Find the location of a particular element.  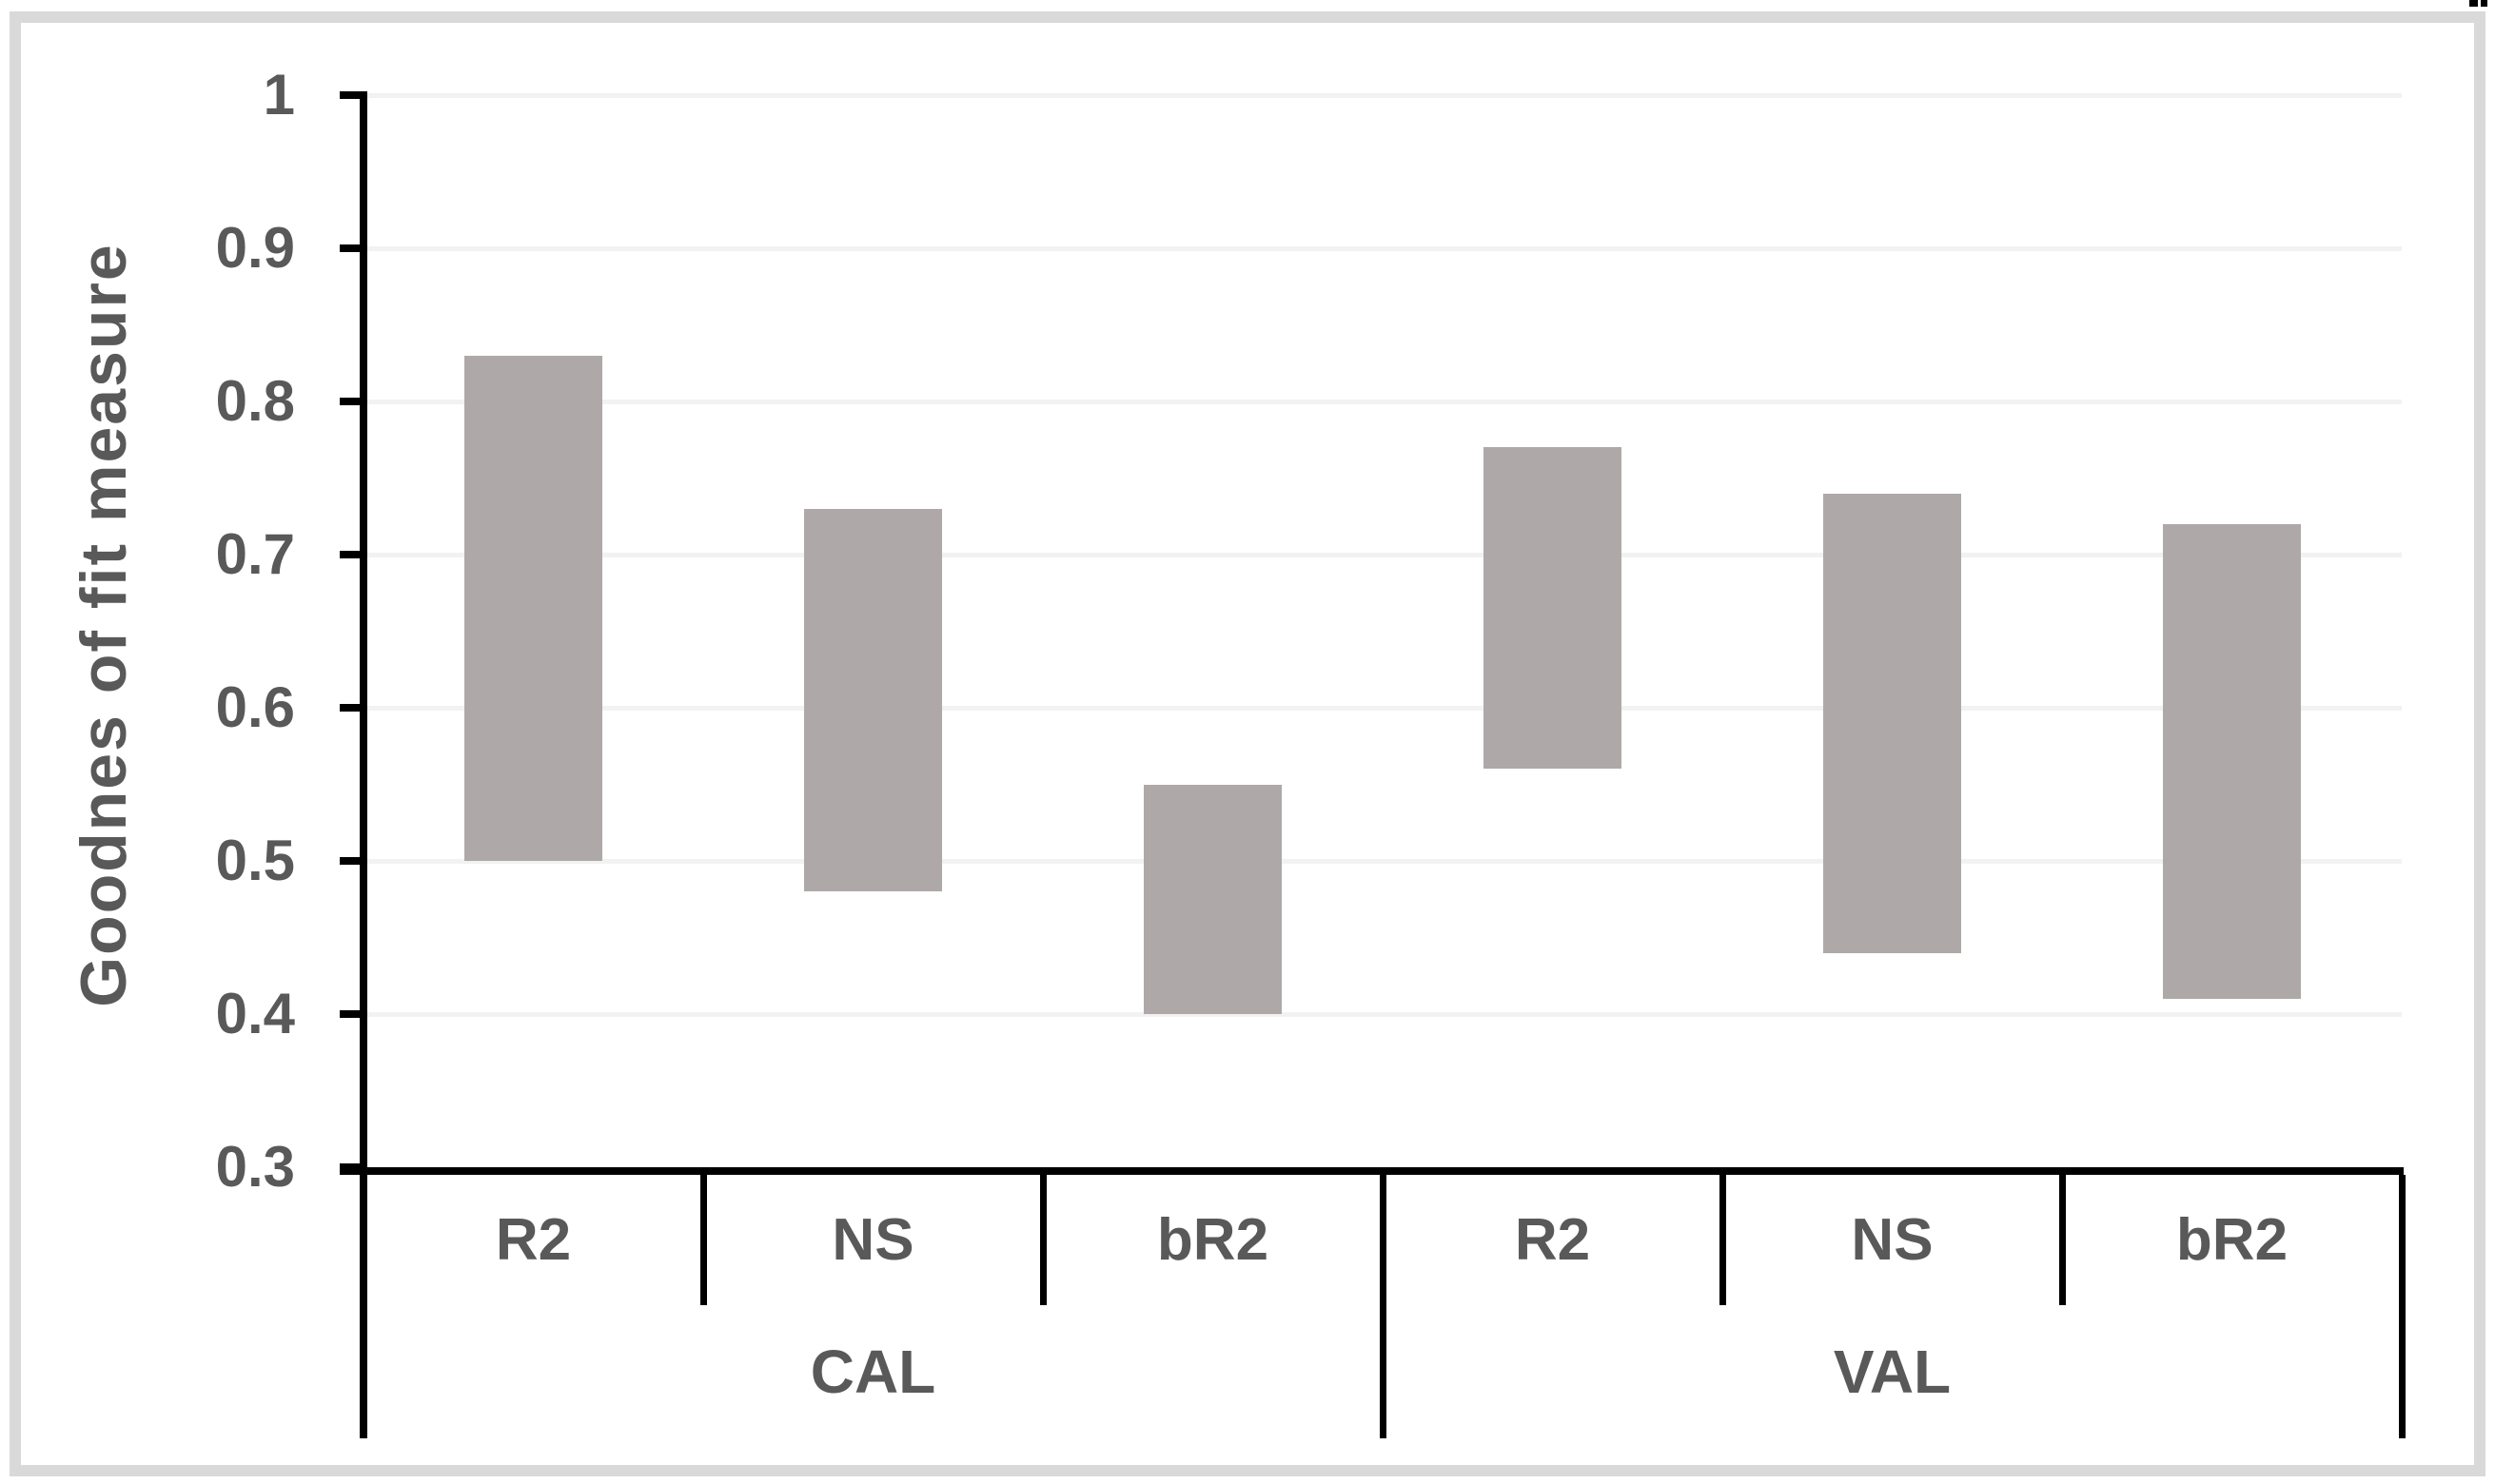

y-tick-label: 0.4 is located at coordinates (255, 1013).